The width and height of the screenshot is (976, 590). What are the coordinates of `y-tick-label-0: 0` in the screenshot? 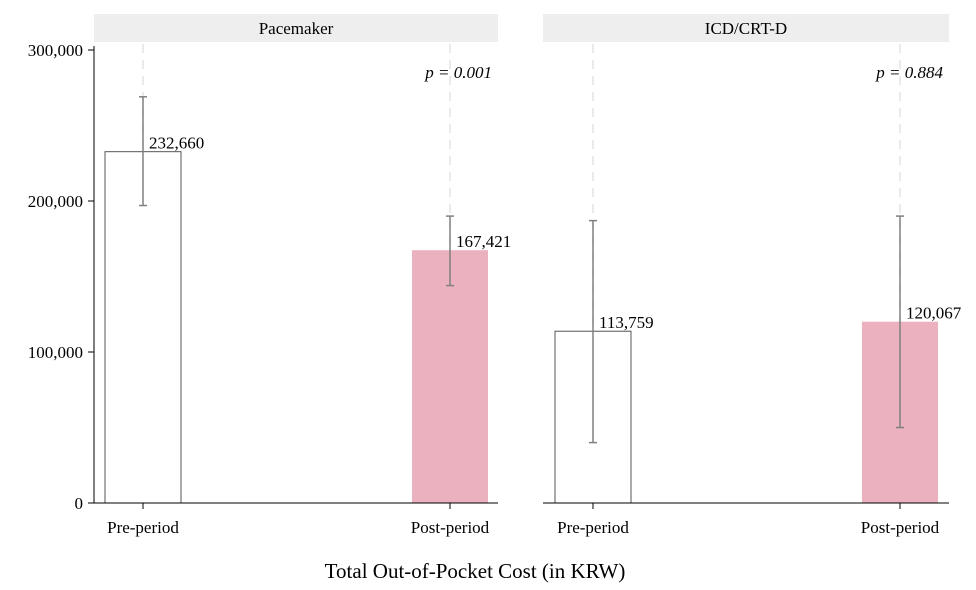 It's located at (79, 503).